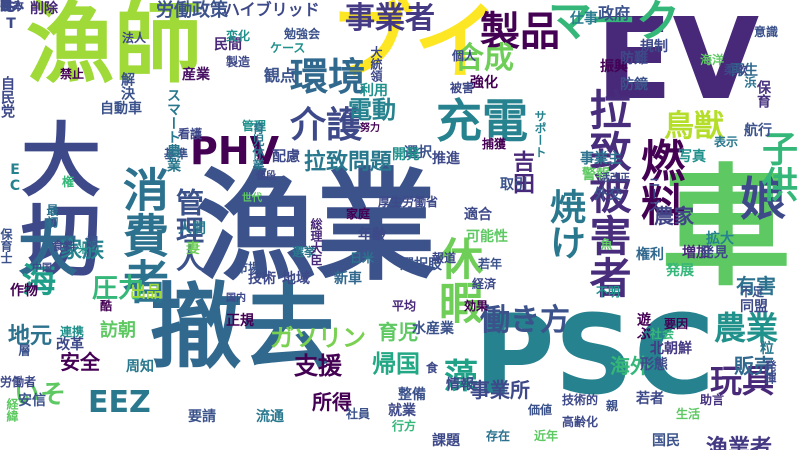  What do you see at coordinates (580, 400) in the screenshot?
I see `cloud-word: 技術的` at bounding box center [580, 400].